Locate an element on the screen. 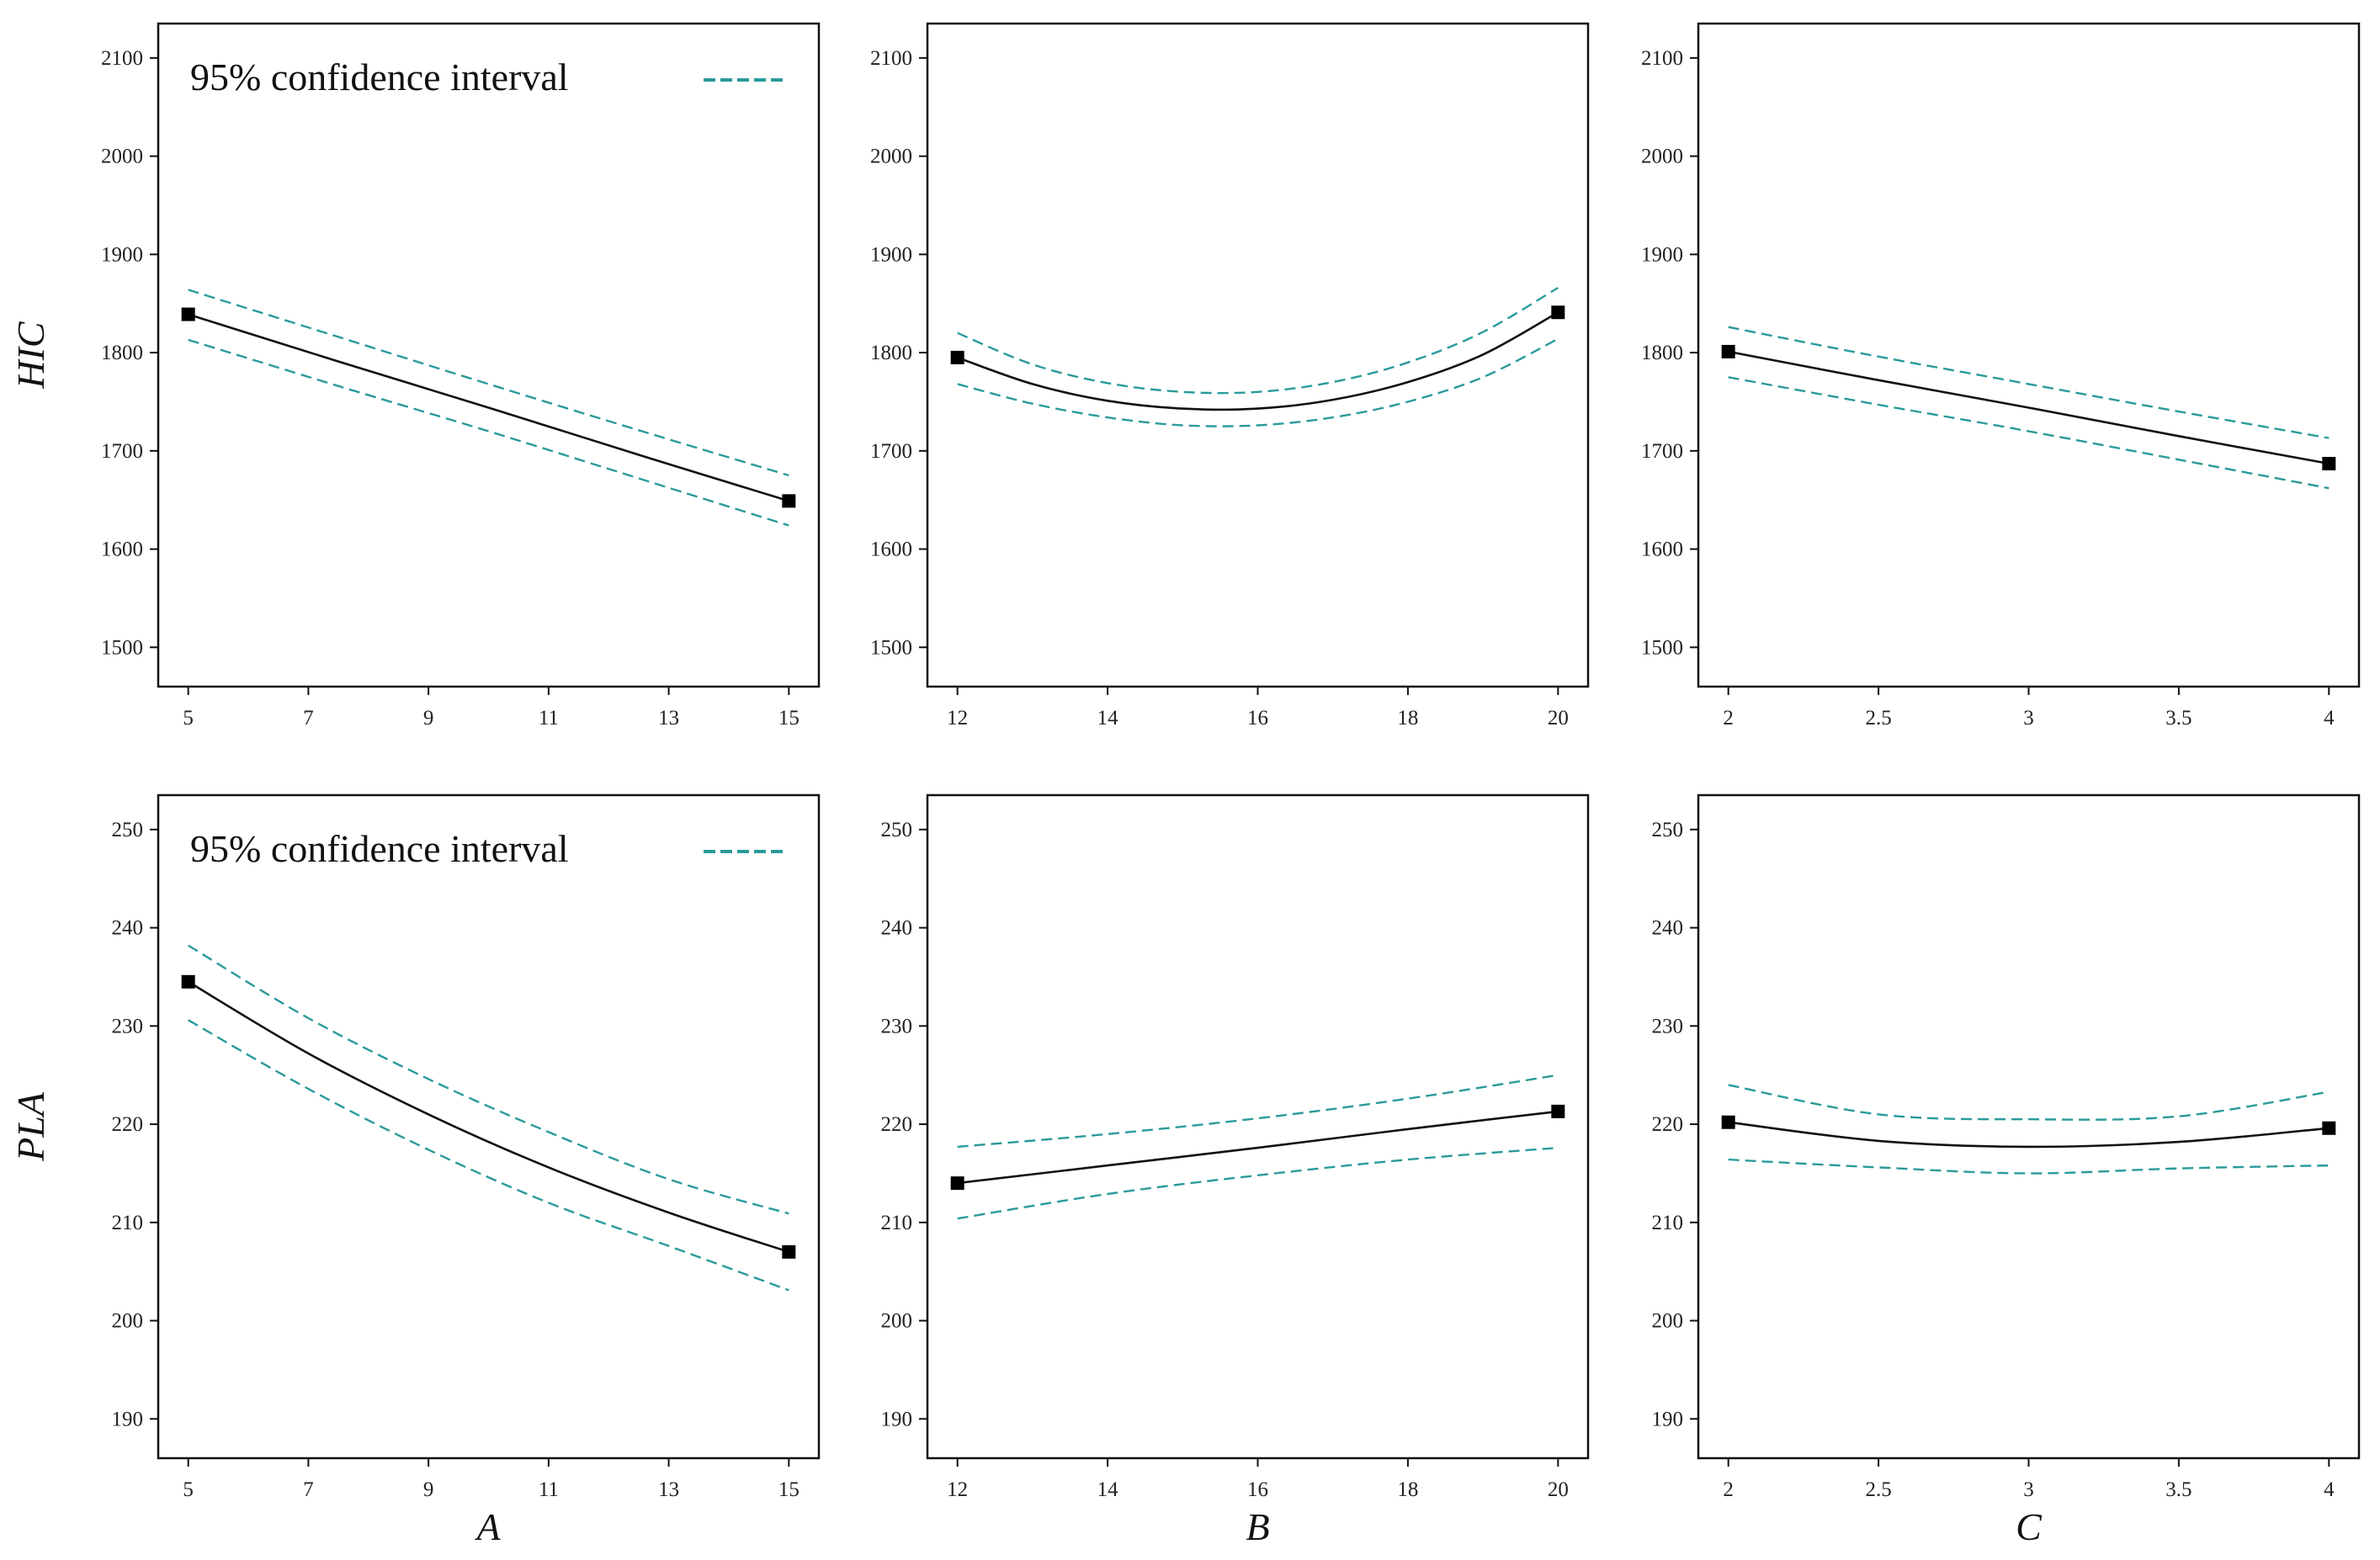 This screenshot has width=2380, height=1560. y-tick-label: 1500 is located at coordinates (122, 647).